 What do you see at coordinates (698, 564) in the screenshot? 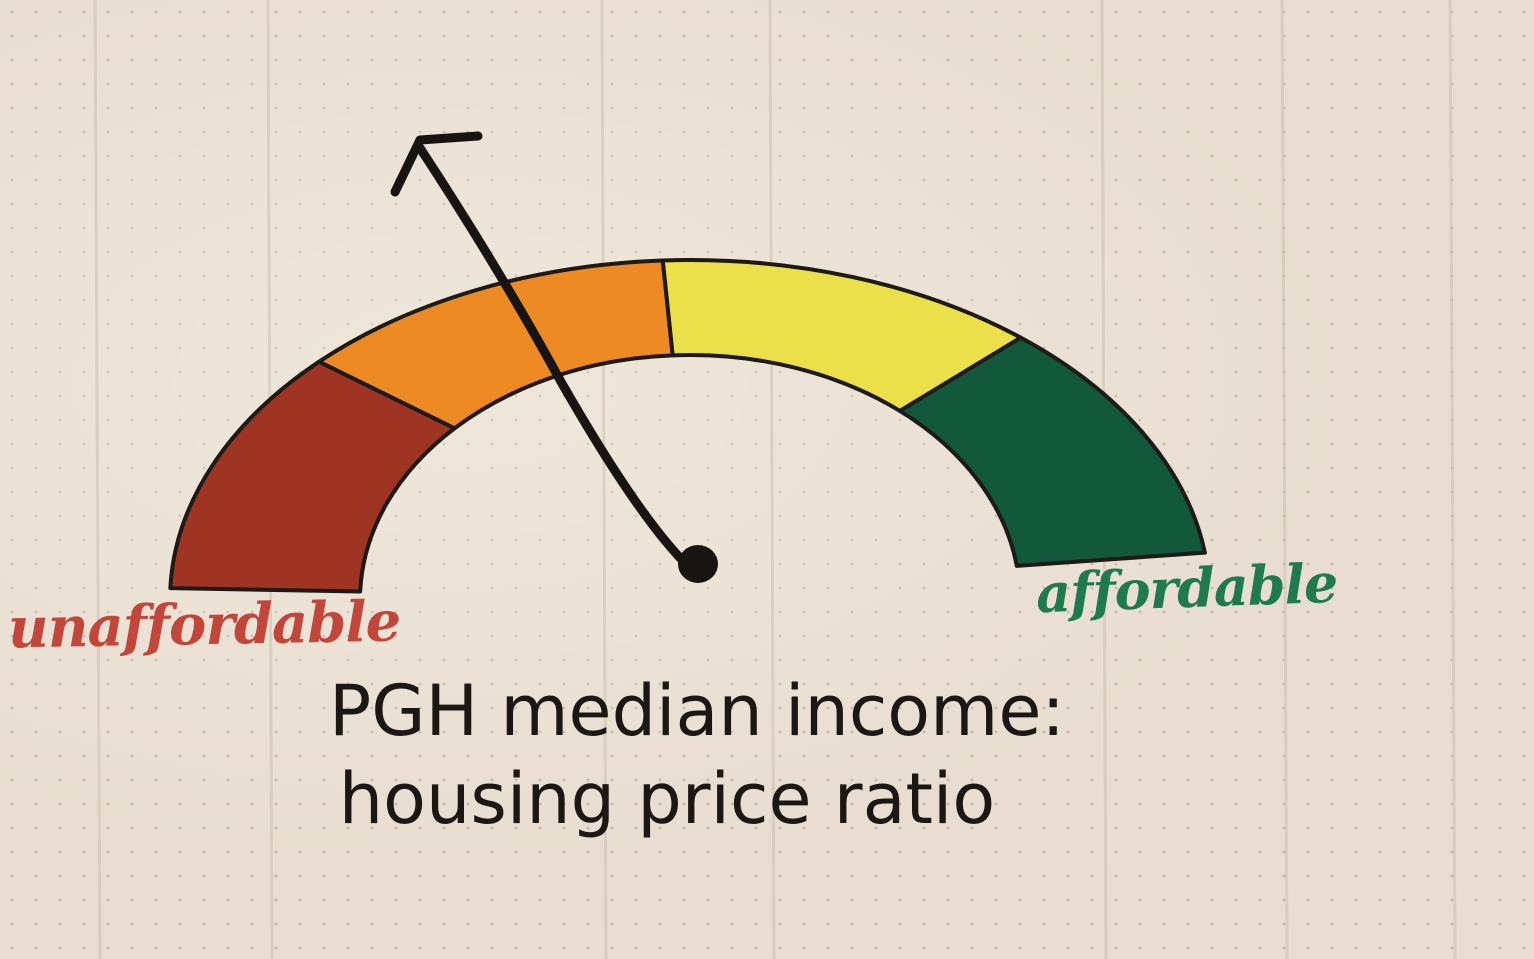
I see `needle-pivot` at bounding box center [698, 564].